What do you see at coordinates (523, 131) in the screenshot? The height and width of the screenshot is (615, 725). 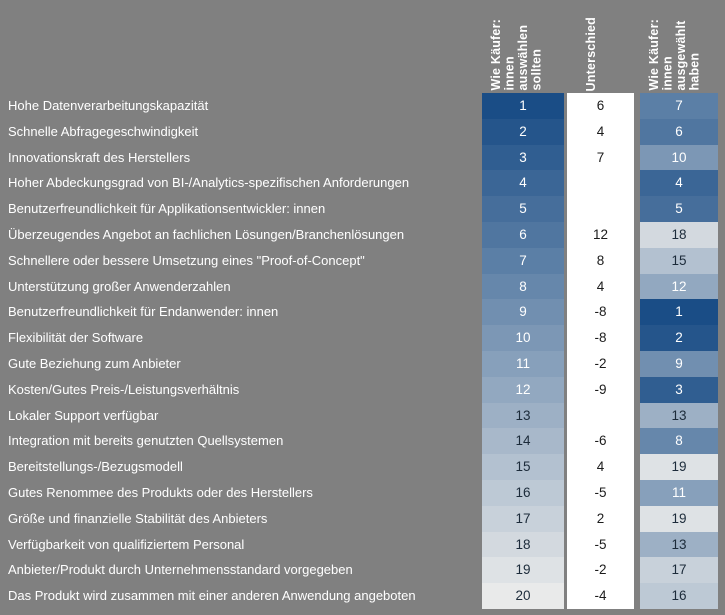 I see `cell-should-rank: 2` at bounding box center [523, 131].